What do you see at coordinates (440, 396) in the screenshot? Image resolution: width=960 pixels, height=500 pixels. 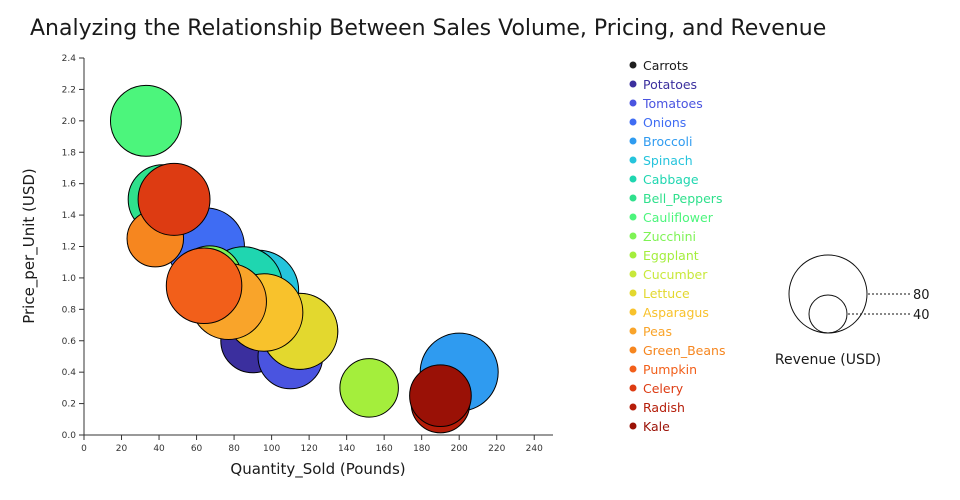 I see `bubble-kale` at bounding box center [440, 396].